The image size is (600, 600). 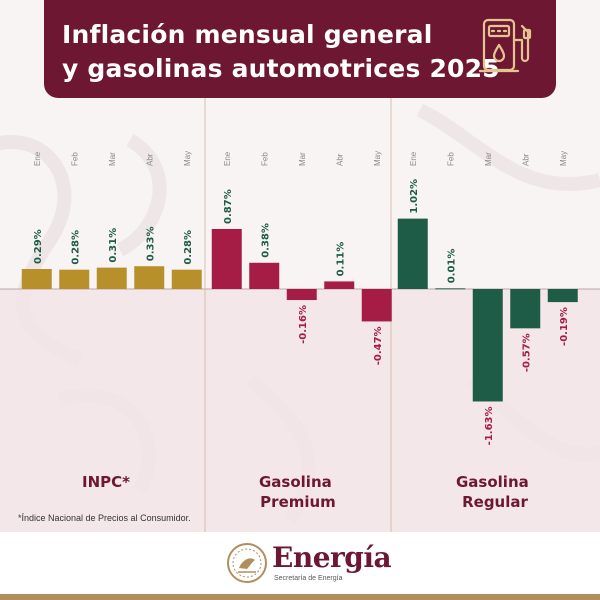 What do you see at coordinates (450, 159) in the screenshot?
I see `category-label-2-1: Feb` at bounding box center [450, 159].